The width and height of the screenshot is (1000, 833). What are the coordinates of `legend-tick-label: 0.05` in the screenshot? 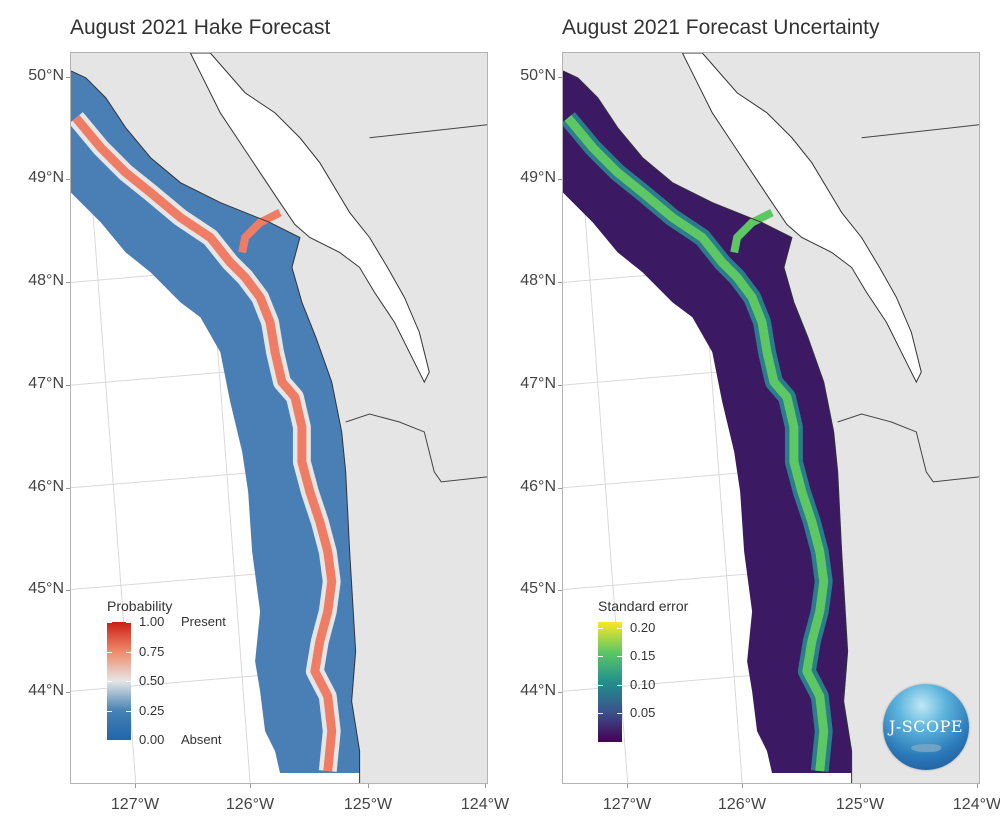 It's located at (643, 713).